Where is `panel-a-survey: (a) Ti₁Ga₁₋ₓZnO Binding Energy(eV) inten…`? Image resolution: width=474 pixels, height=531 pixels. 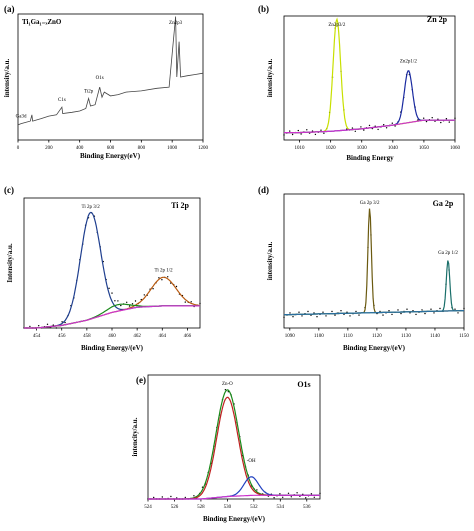
panel-a-survey: (a) Ti₁Ga₁₋ₓZnO Binding Energy(eV) inten… is located at coordinates (106, 82).